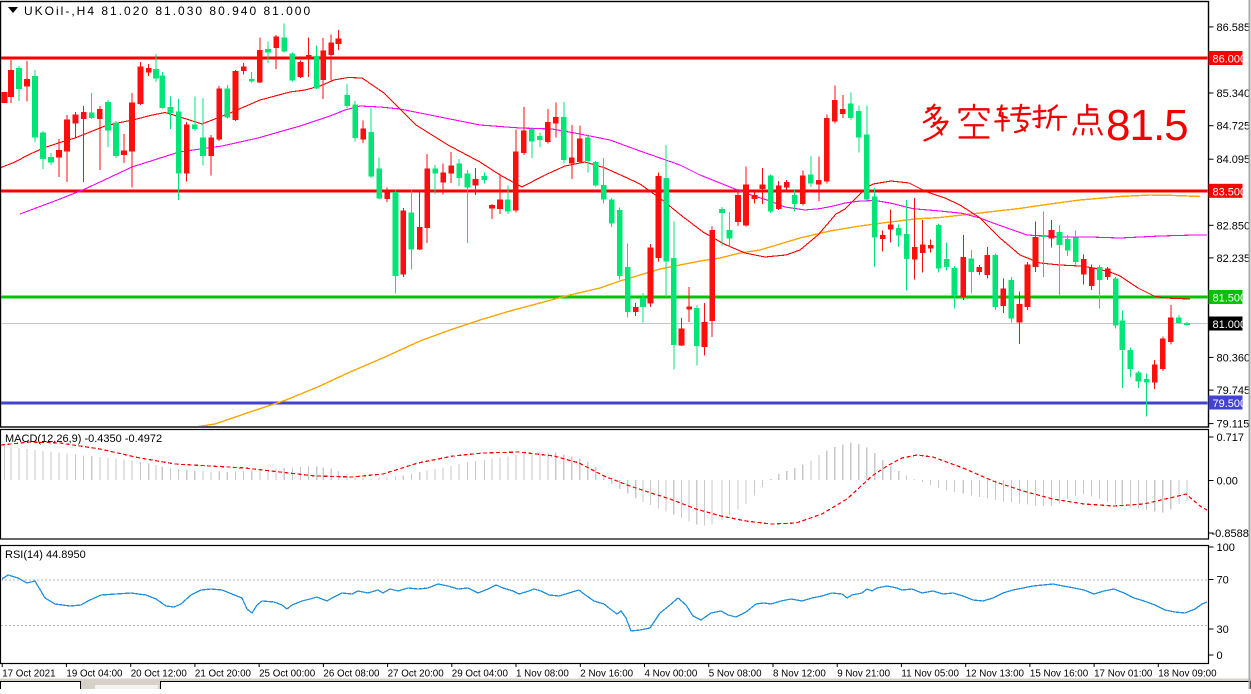  What do you see at coordinates (168, 11) in the screenshot?
I see `svg-text:UKOil-,H4 81.020 81.030 80.94: UKOil-,H4 81.020 81.030 80.940 81.000` at bounding box center [168, 11].